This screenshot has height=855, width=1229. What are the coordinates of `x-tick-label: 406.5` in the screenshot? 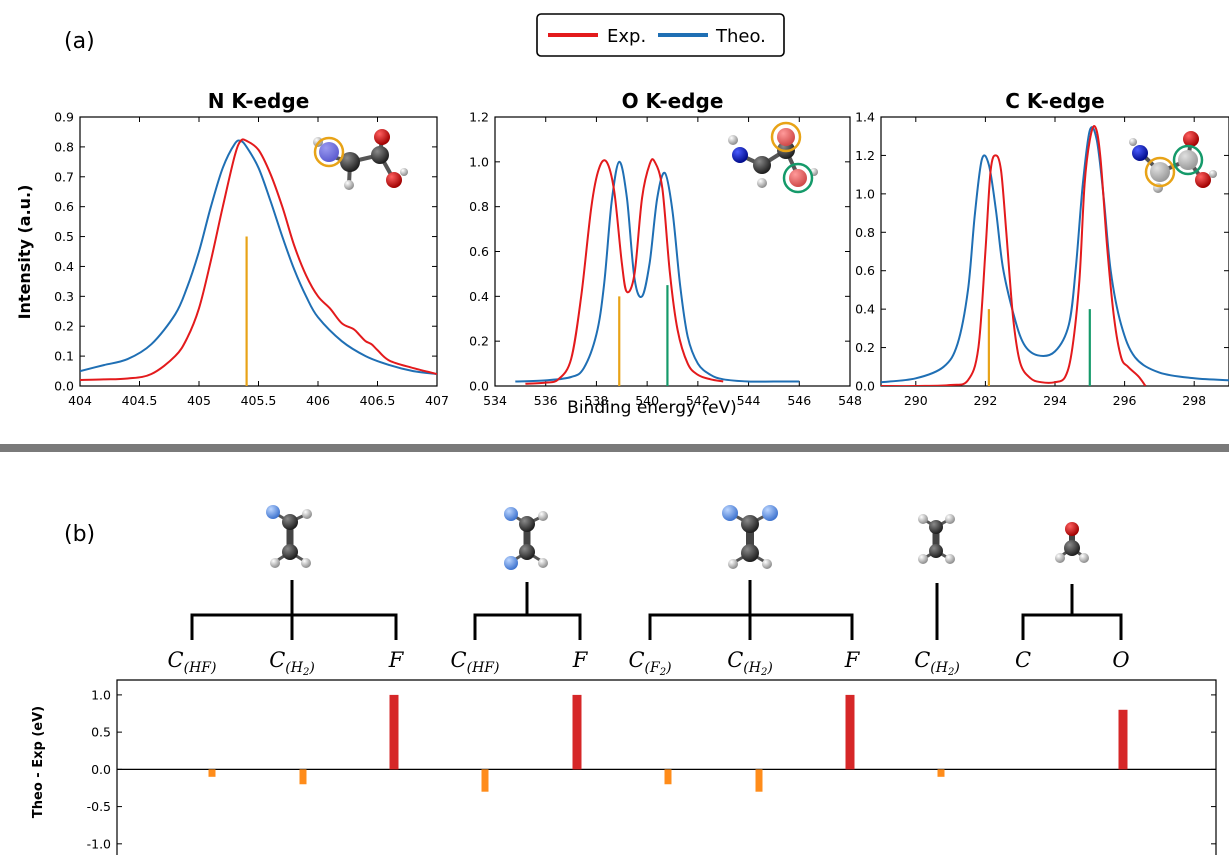 It's located at (378, 400).